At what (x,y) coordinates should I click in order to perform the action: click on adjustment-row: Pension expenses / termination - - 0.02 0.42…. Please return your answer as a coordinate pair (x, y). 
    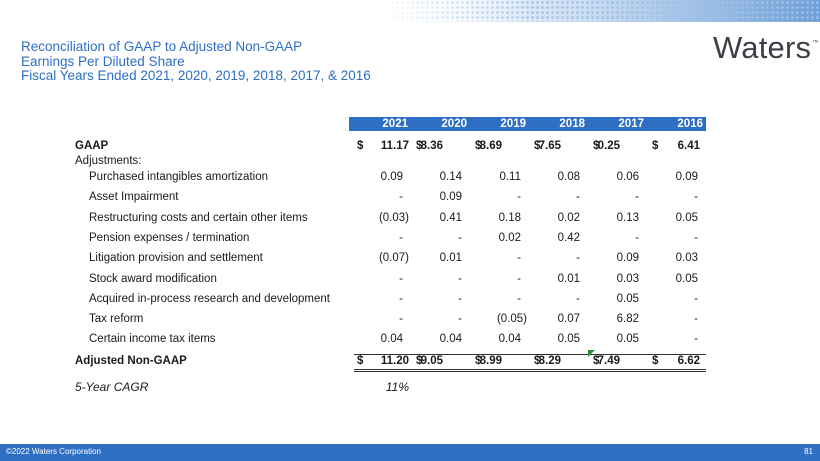
    Looking at the image, I should click on (410, 242).